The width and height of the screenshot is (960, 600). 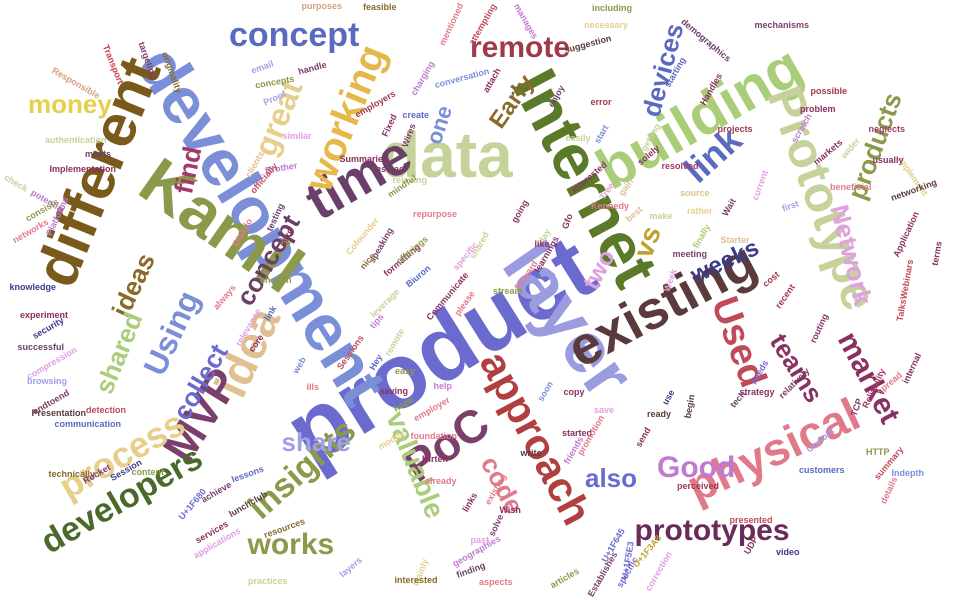 I want to click on cloud-word: suggestion, so click(x=588, y=43).